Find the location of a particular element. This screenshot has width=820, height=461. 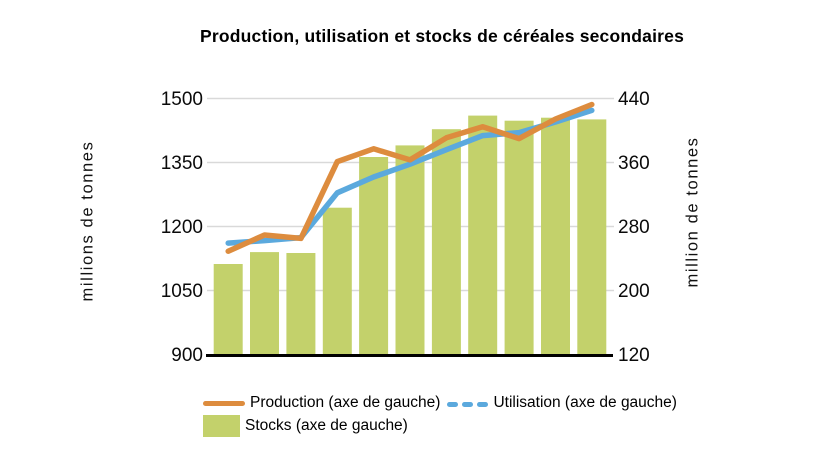

left-axis-tick-label: 900 is located at coordinates (187, 355).